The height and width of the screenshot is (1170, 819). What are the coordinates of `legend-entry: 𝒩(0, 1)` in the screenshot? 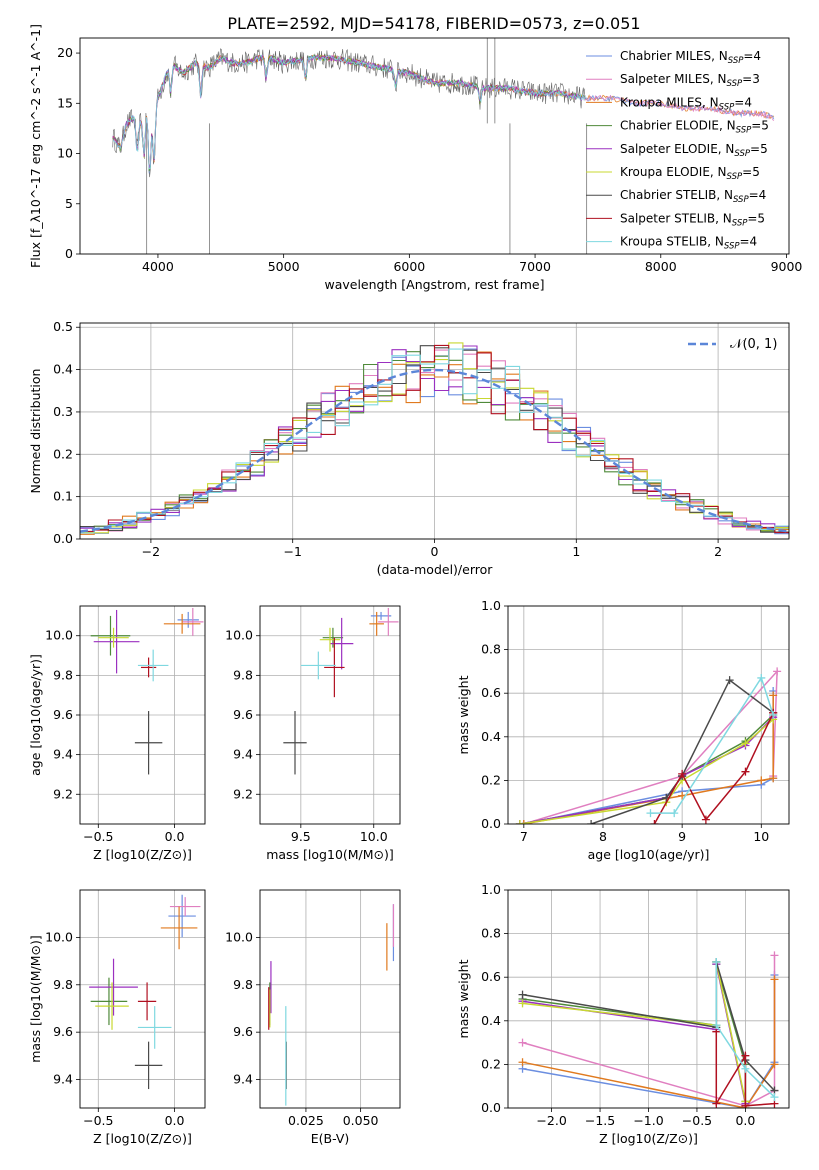 It's located at (753, 344).